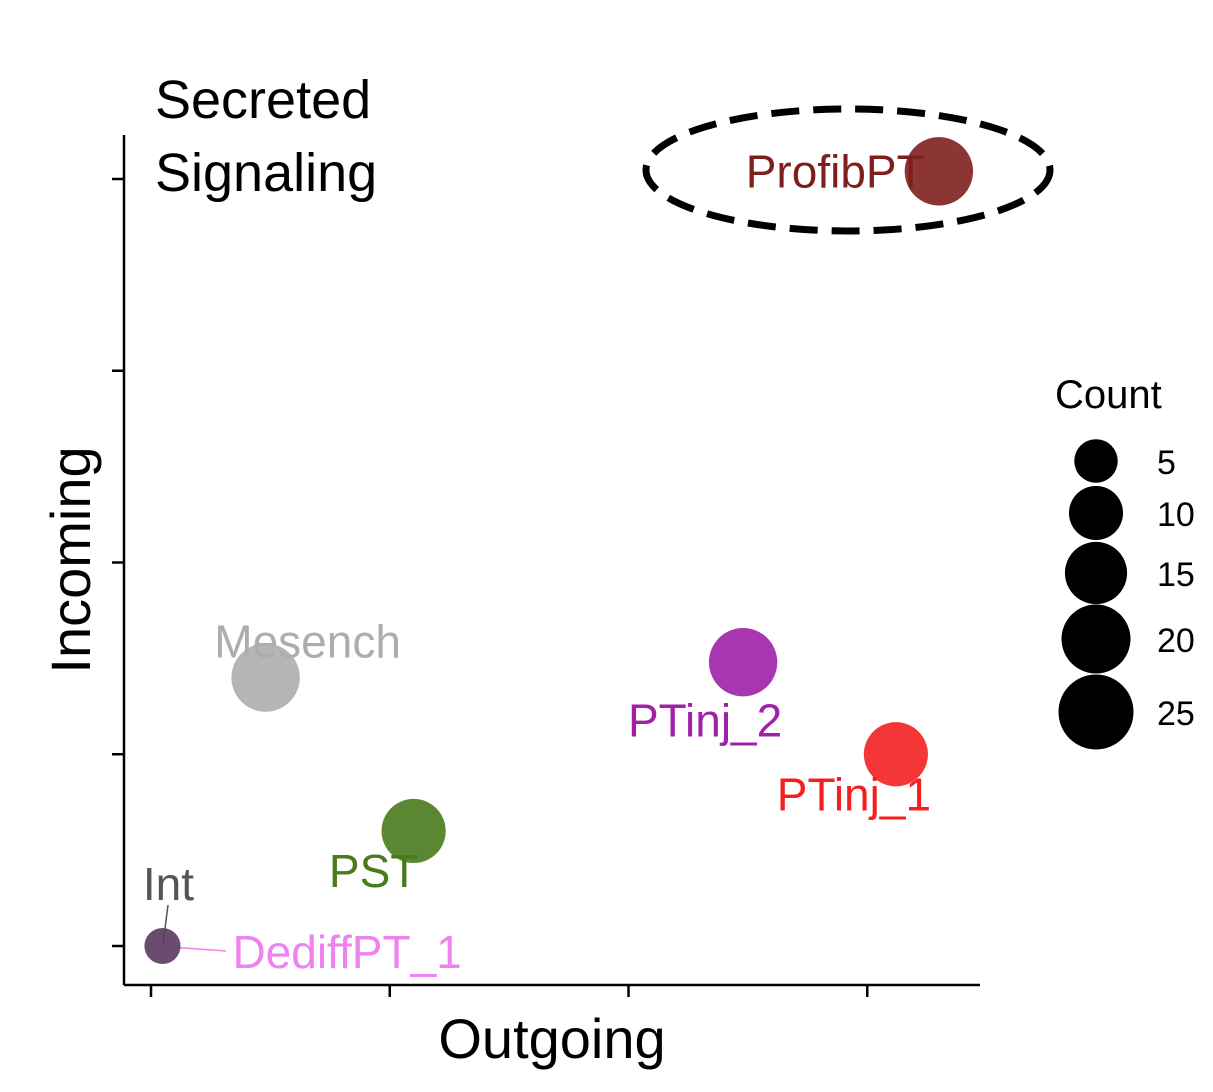  Describe the element at coordinates (1176, 641) in the screenshot. I see `legend-label-20: 20` at that location.